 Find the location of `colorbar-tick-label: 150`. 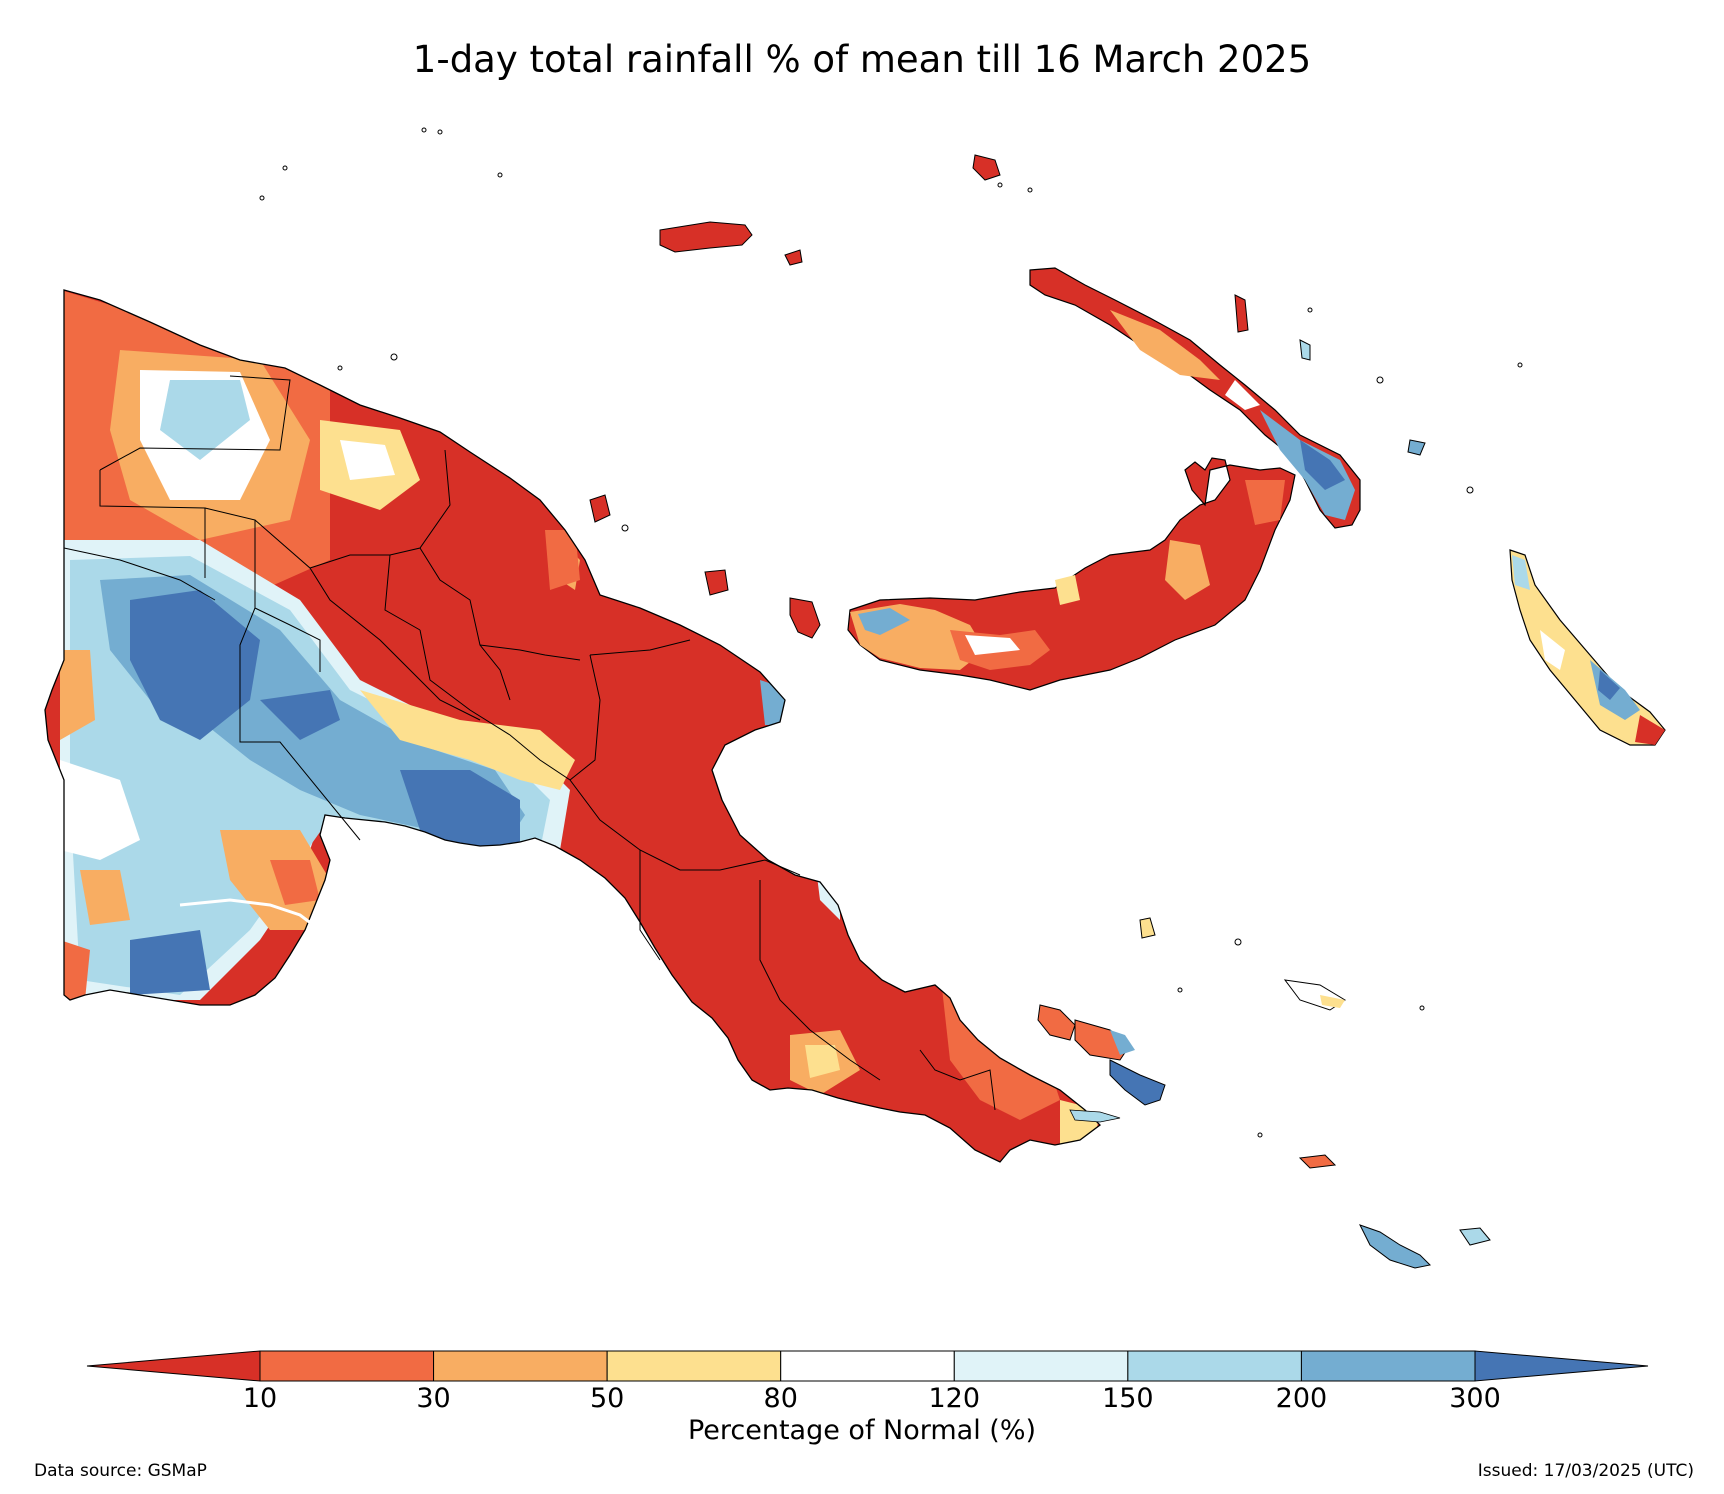

colorbar-tick-label: 150 is located at coordinates (1128, 1398).